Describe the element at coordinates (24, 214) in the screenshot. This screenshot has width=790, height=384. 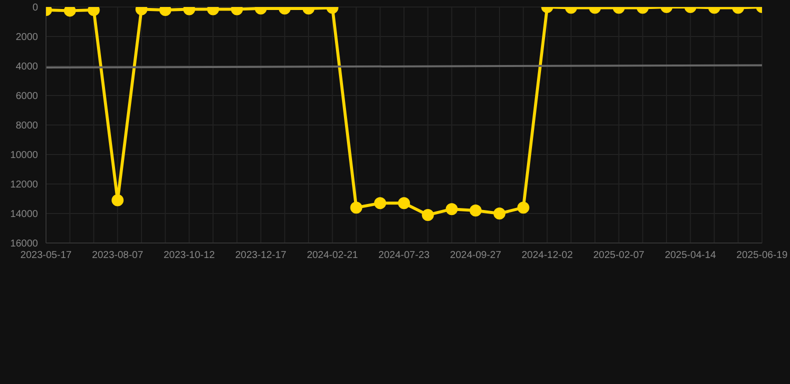
I see `y-tick-label: 14000` at that location.